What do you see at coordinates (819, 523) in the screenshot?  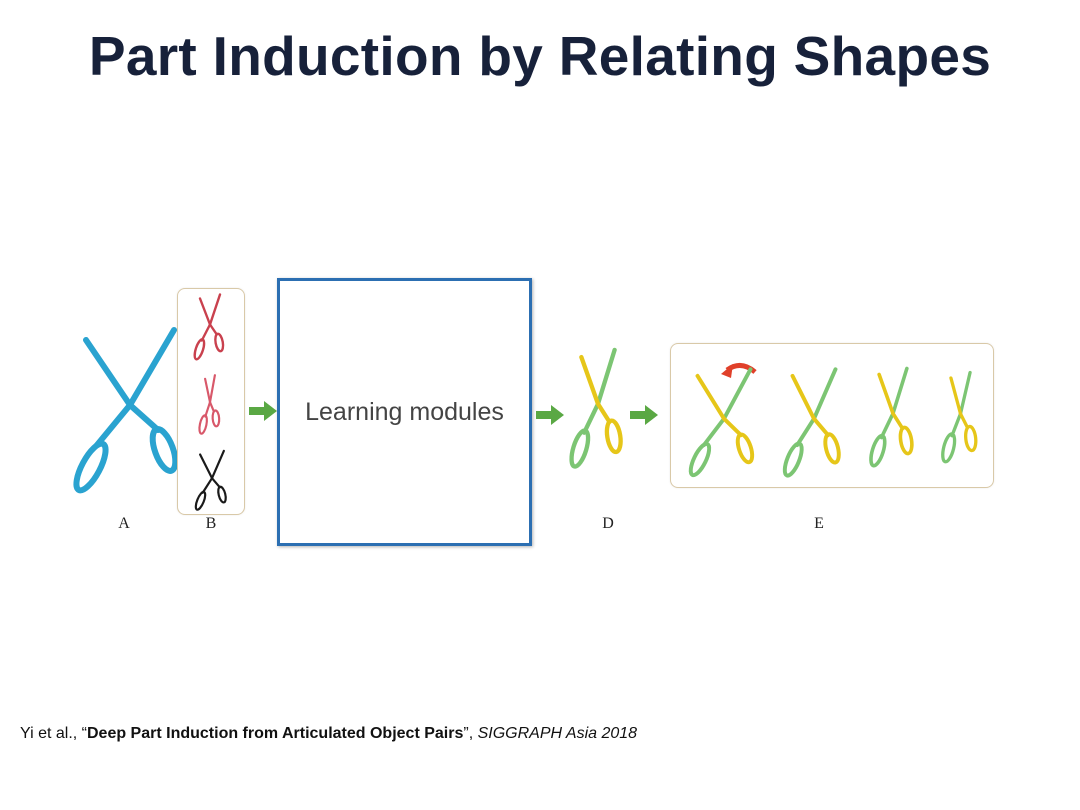 I see `label-e: E` at bounding box center [819, 523].